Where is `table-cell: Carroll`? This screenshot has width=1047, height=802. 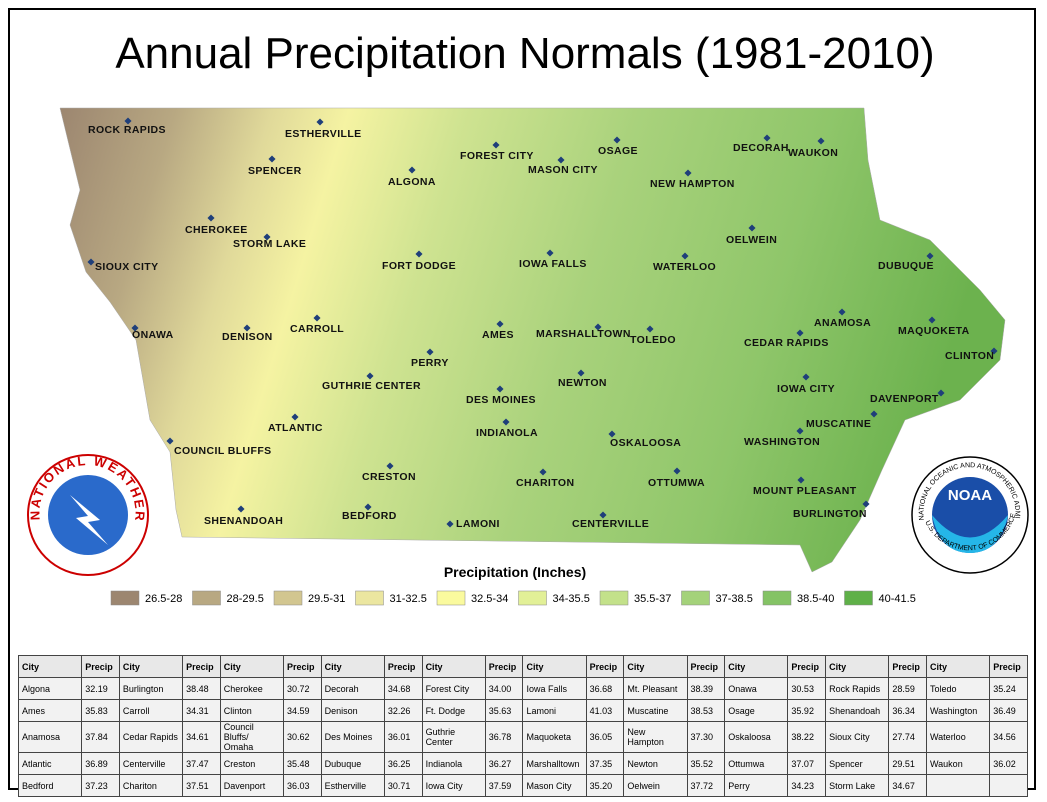 table-cell: Carroll is located at coordinates (151, 710).